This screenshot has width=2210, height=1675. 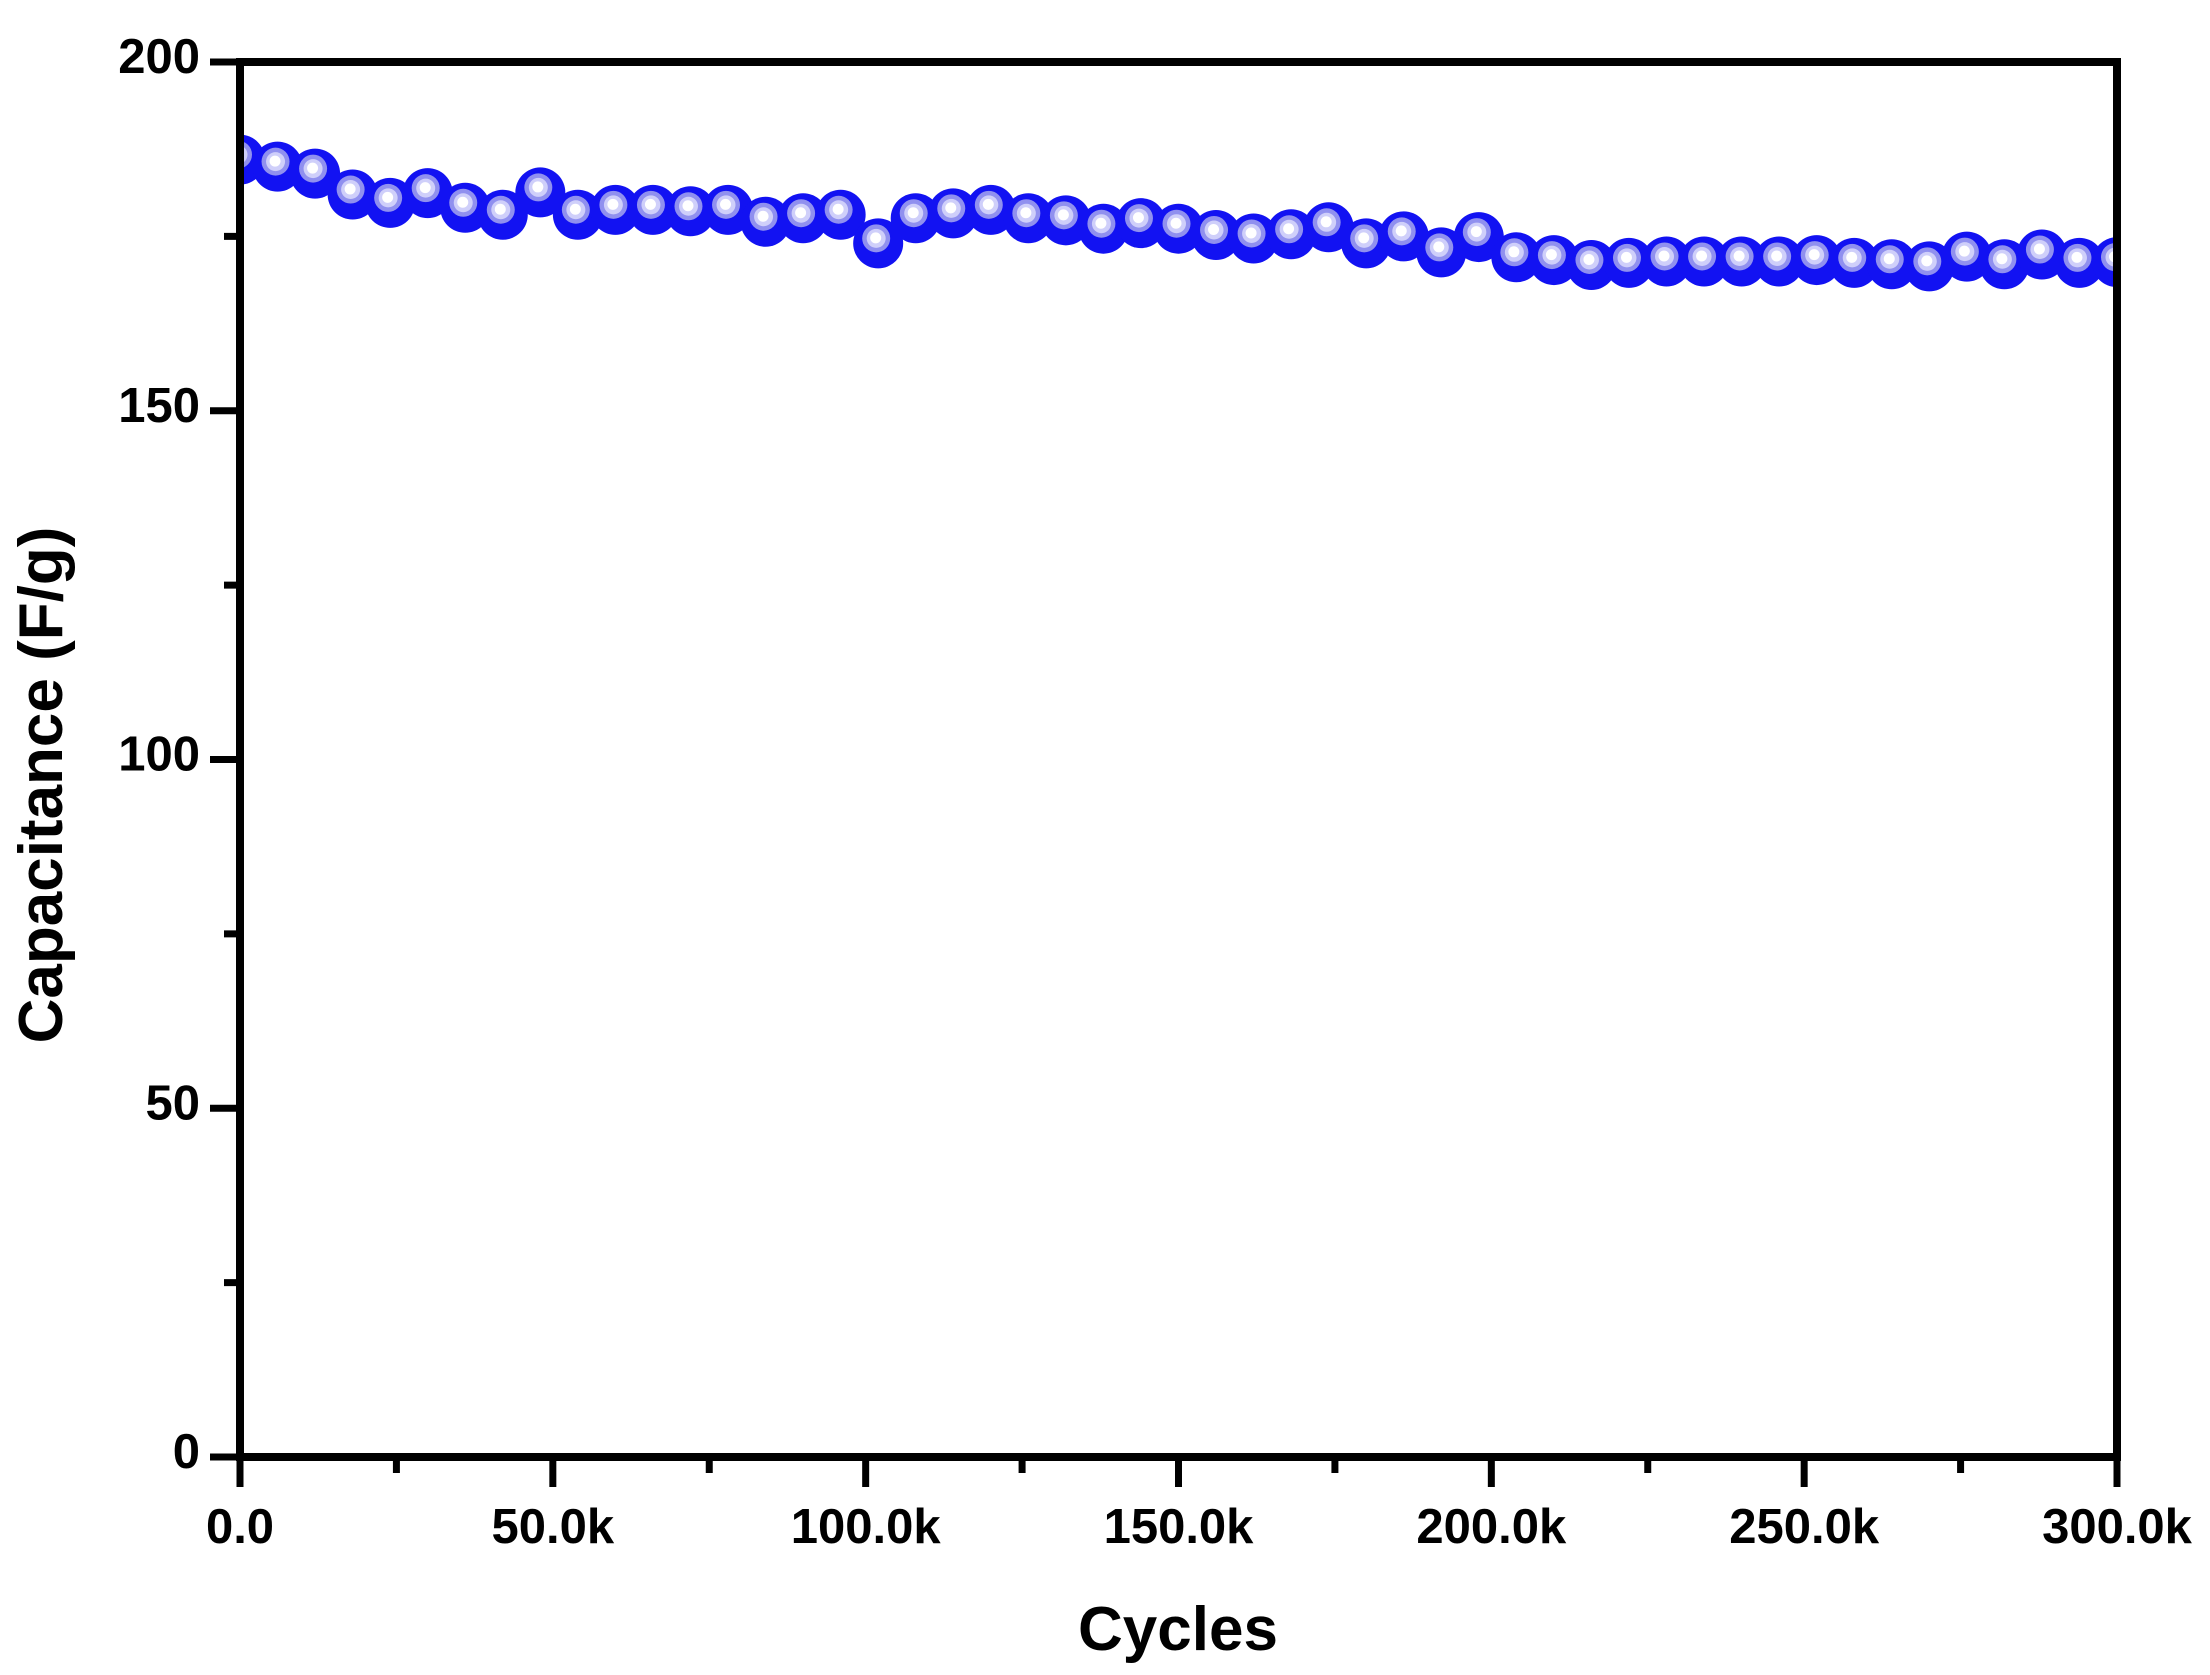 What do you see at coordinates (159, 755) in the screenshot?
I see `y-tick-label: 100` at bounding box center [159, 755].